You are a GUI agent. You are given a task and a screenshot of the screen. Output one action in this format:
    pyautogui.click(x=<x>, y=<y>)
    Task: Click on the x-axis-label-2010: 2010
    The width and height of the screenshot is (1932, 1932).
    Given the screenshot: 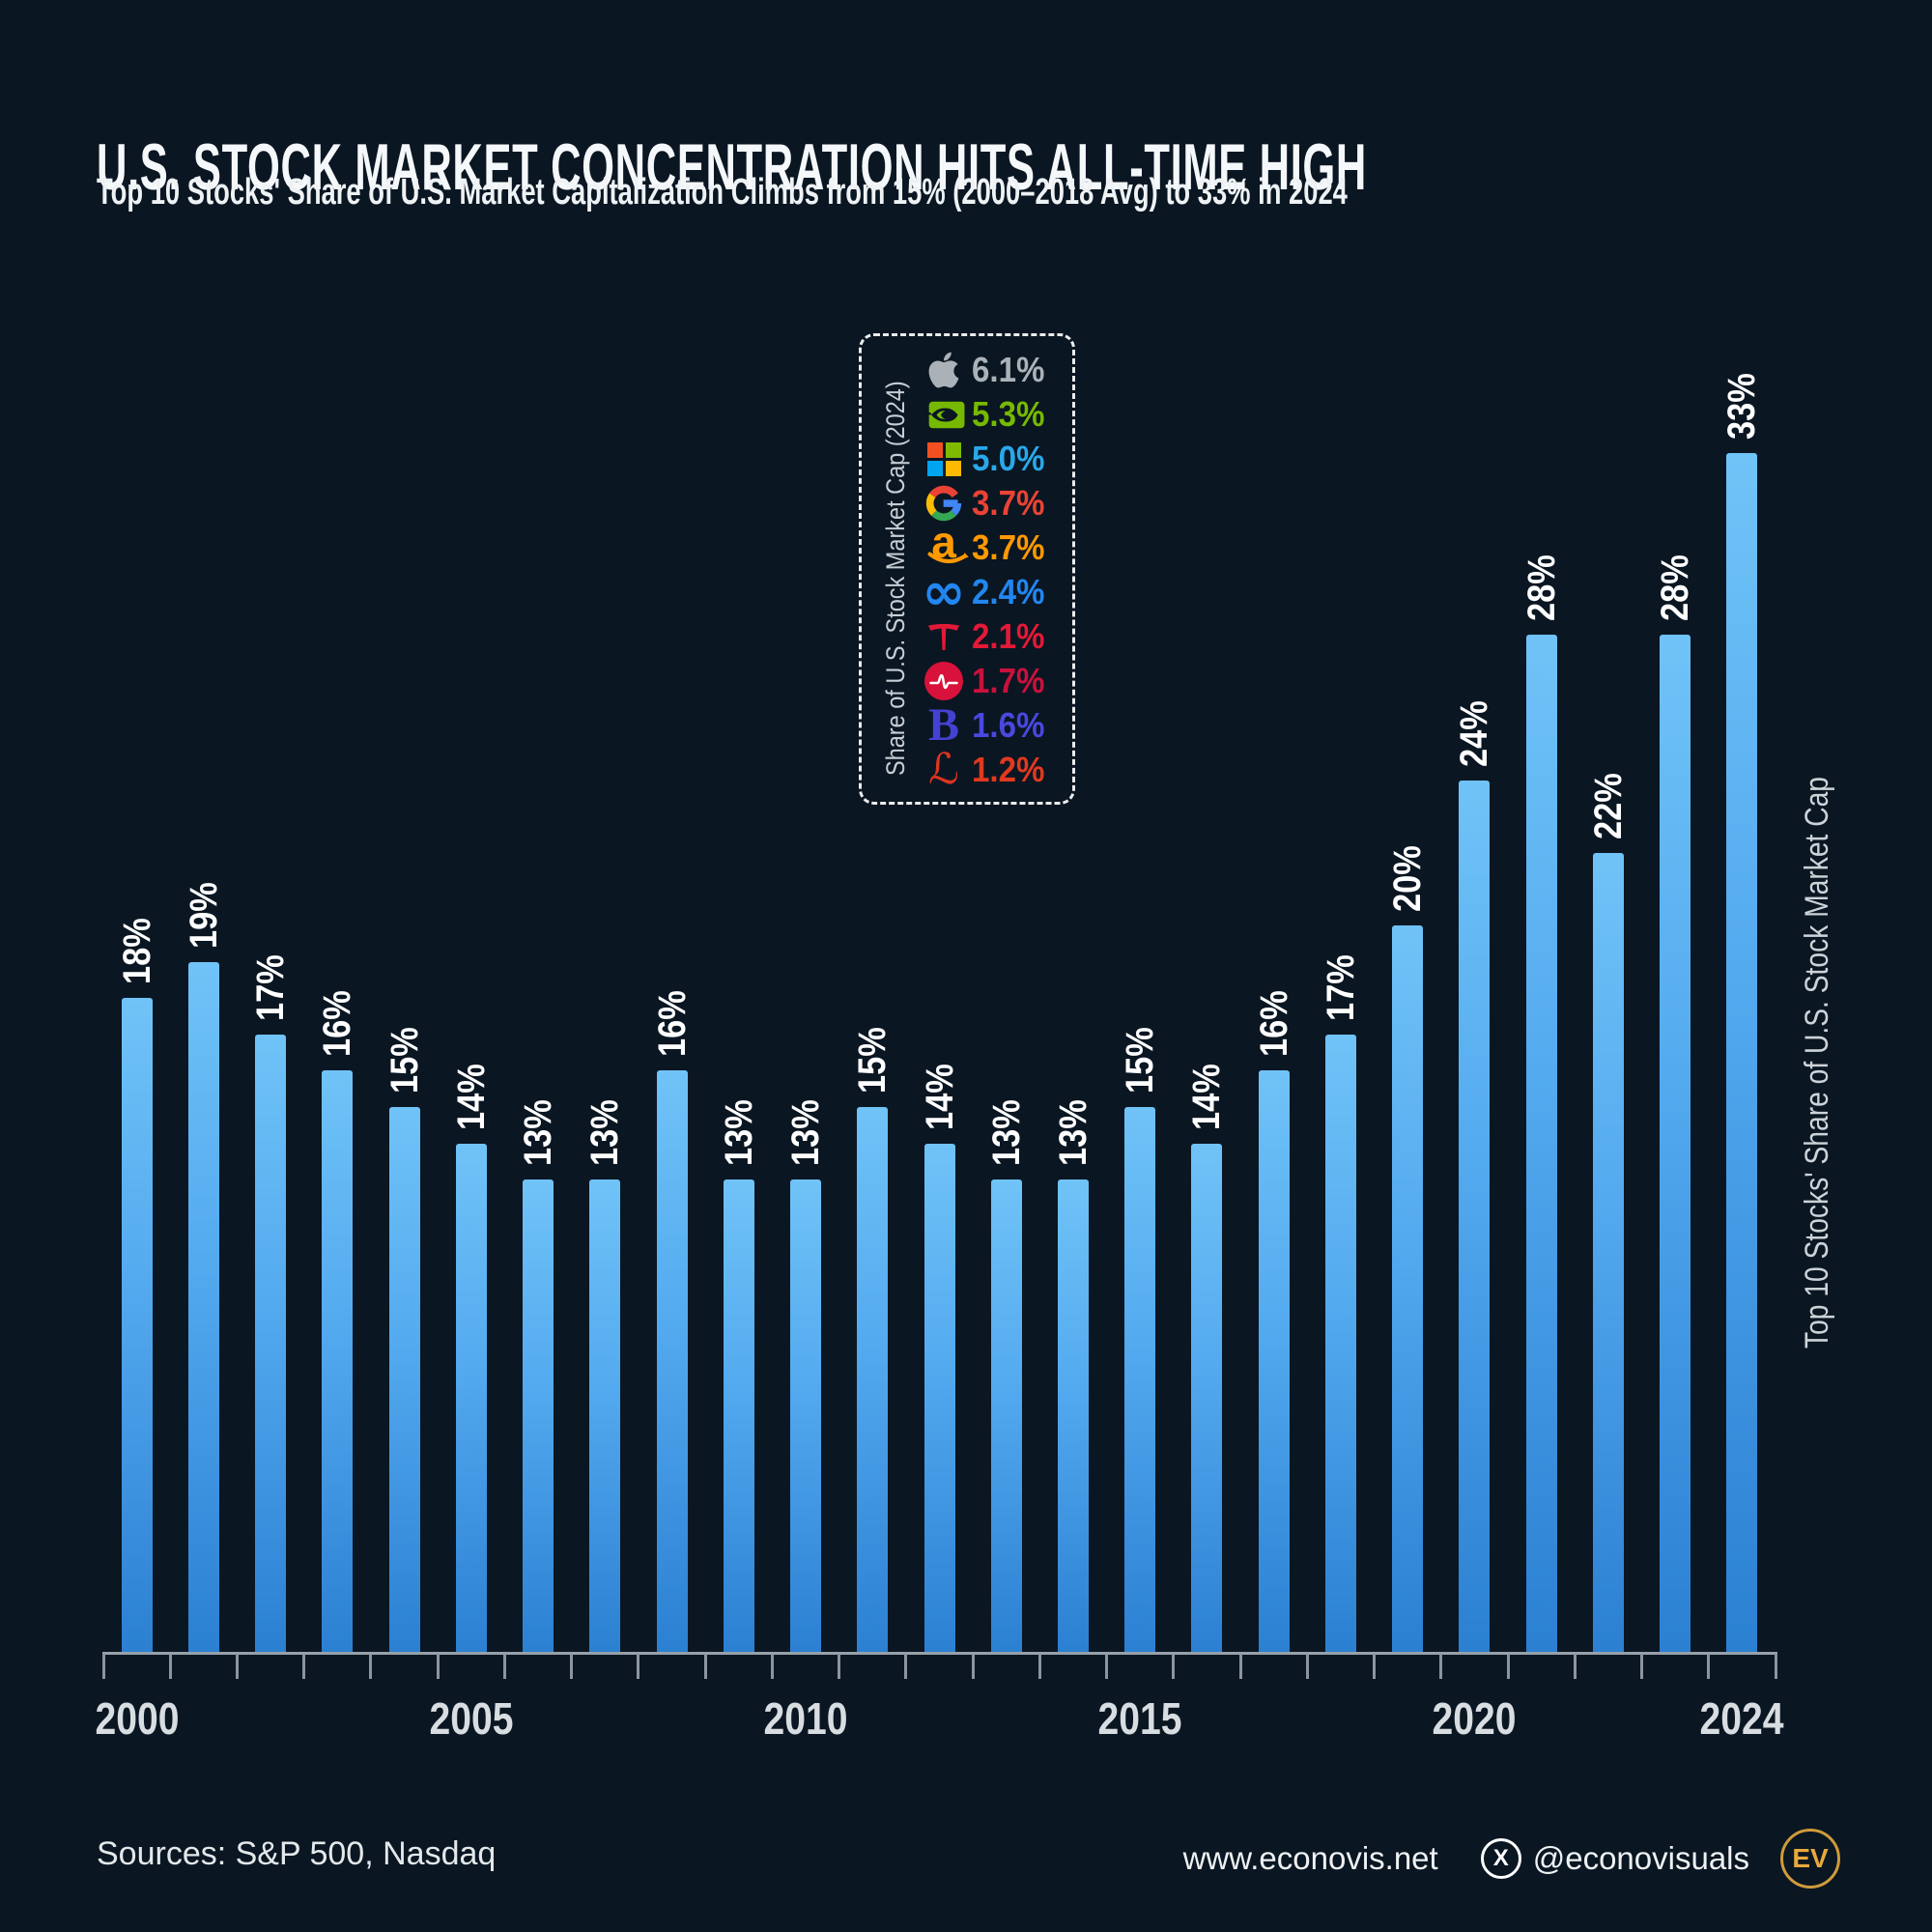 What is the action you would take?
    pyautogui.click(x=805, y=1718)
    